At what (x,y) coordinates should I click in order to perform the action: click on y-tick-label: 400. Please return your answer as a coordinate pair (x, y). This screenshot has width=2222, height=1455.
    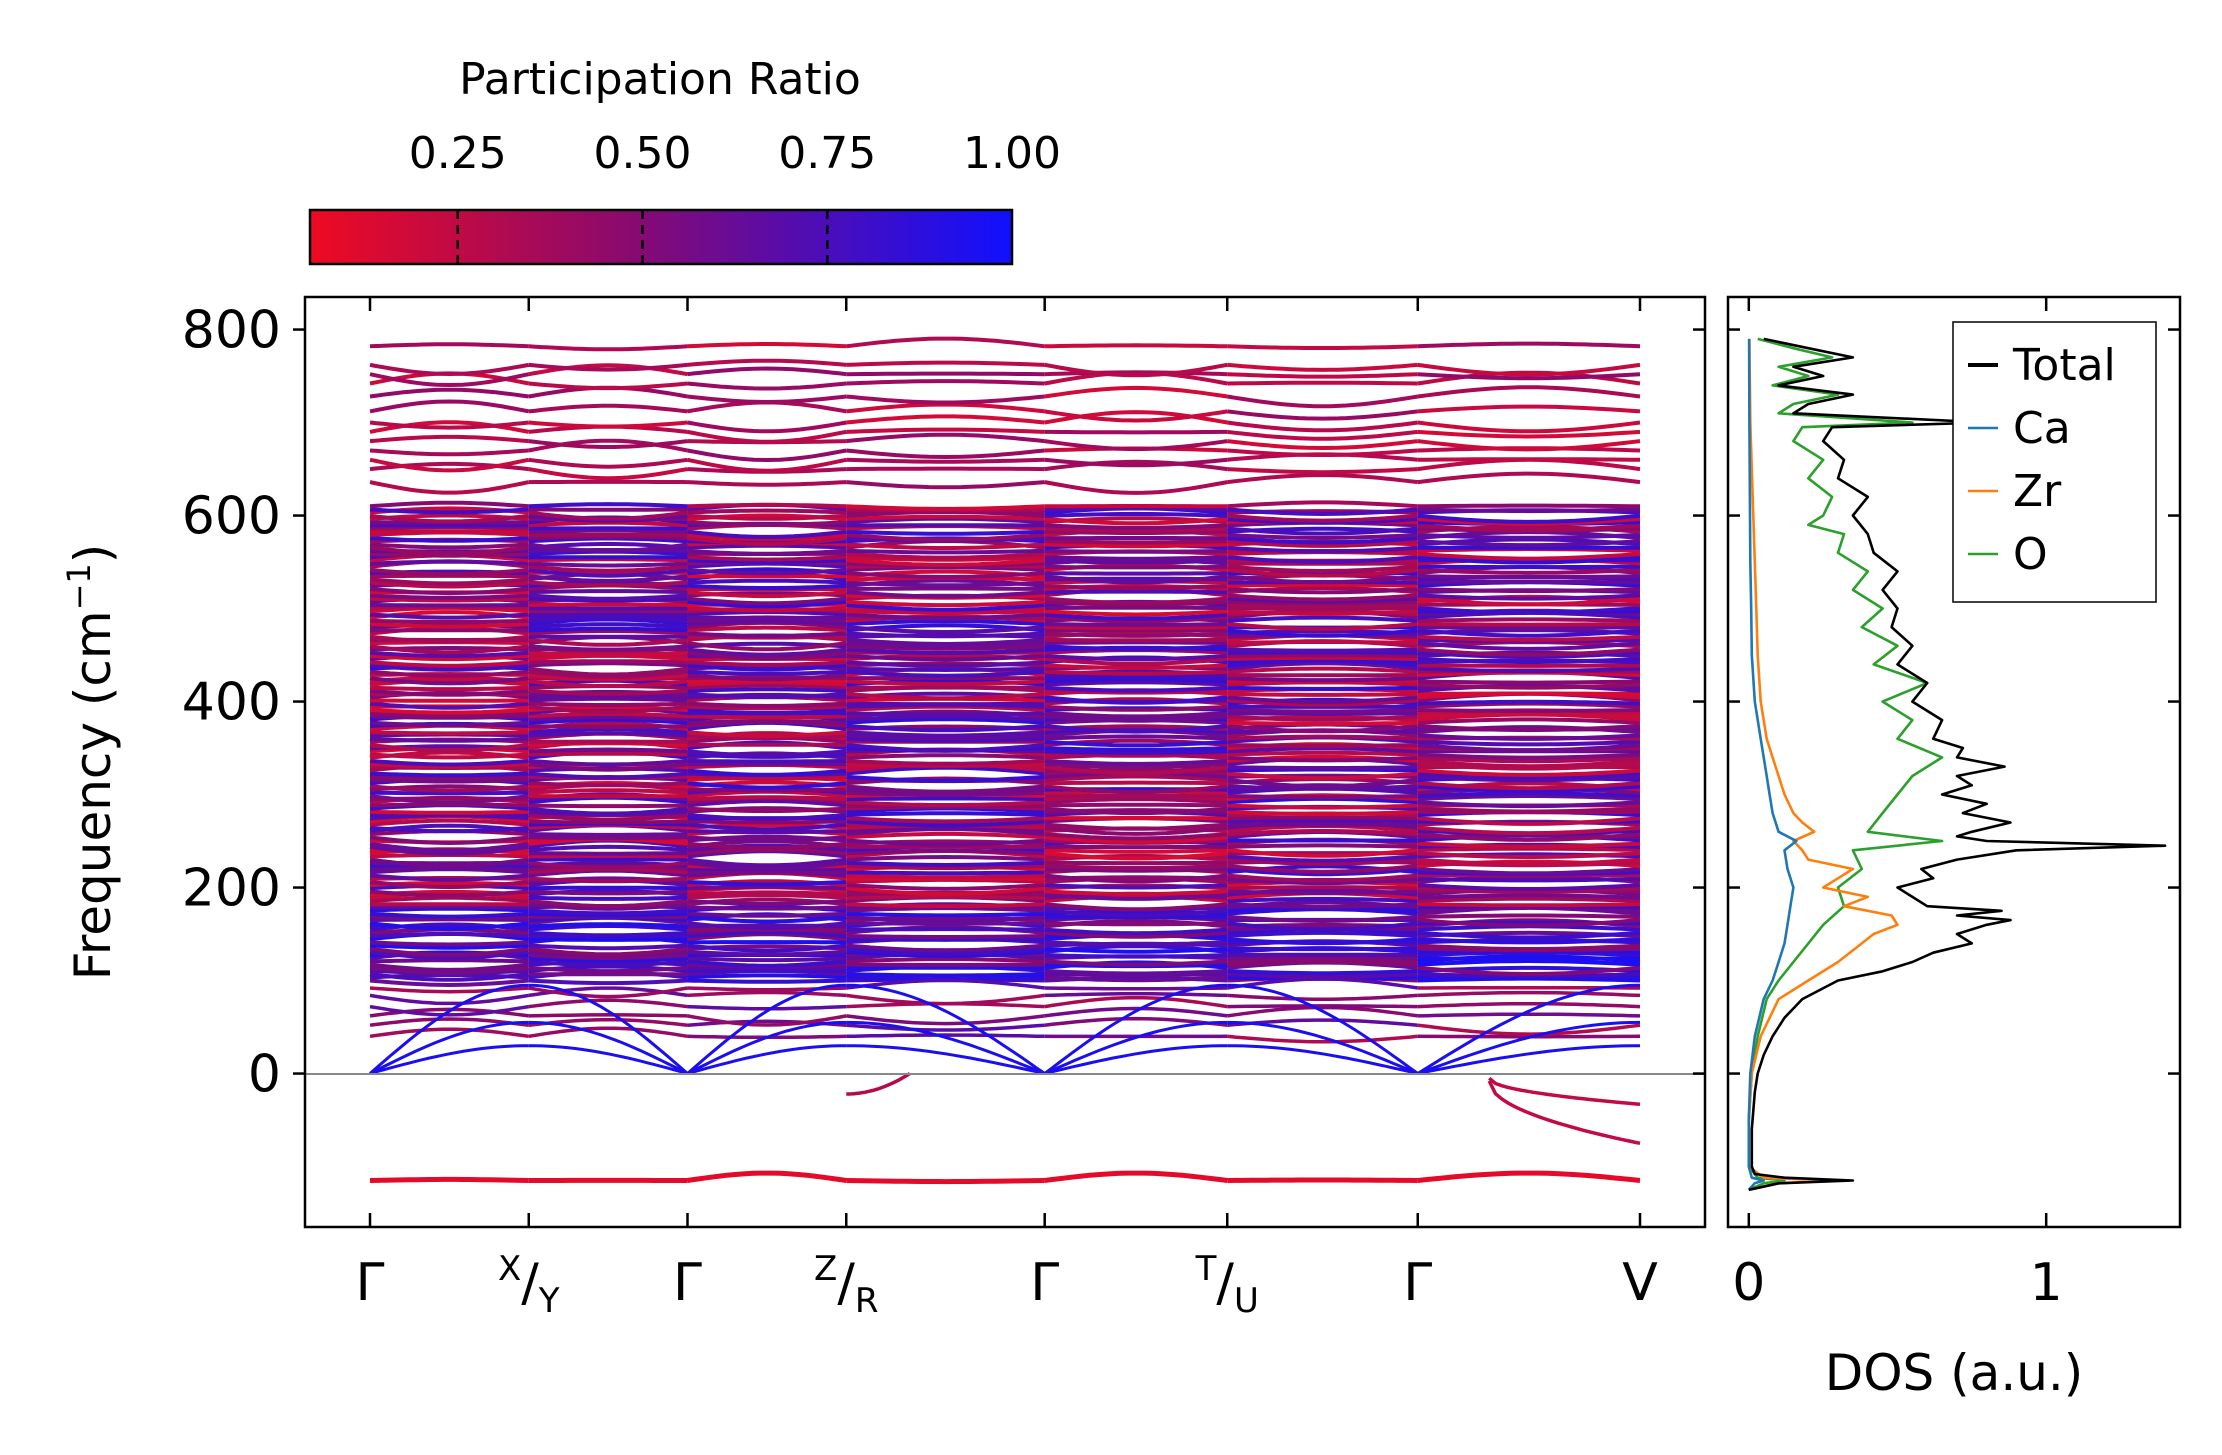
    Looking at the image, I should click on (231, 703).